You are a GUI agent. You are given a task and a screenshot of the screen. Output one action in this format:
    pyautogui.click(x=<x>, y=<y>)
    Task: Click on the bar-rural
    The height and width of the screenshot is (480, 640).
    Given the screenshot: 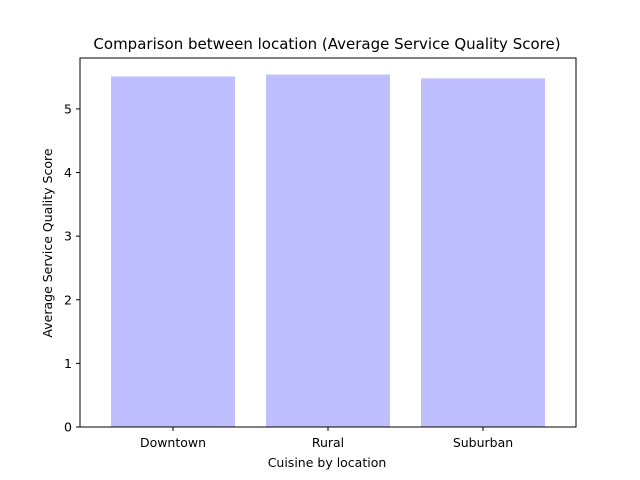 What is the action you would take?
    pyautogui.click(x=328, y=250)
    